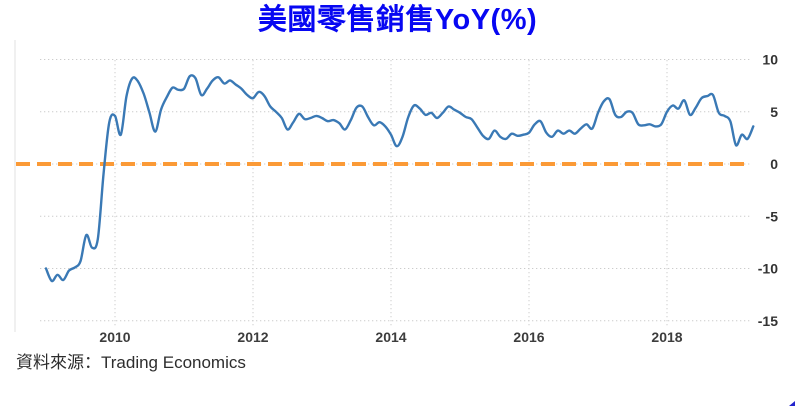 This screenshot has height=406, width=795. What do you see at coordinates (770, 60) in the screenshot?
I see `y-axis-tick-label: 10` at bounding box center [770, 60].